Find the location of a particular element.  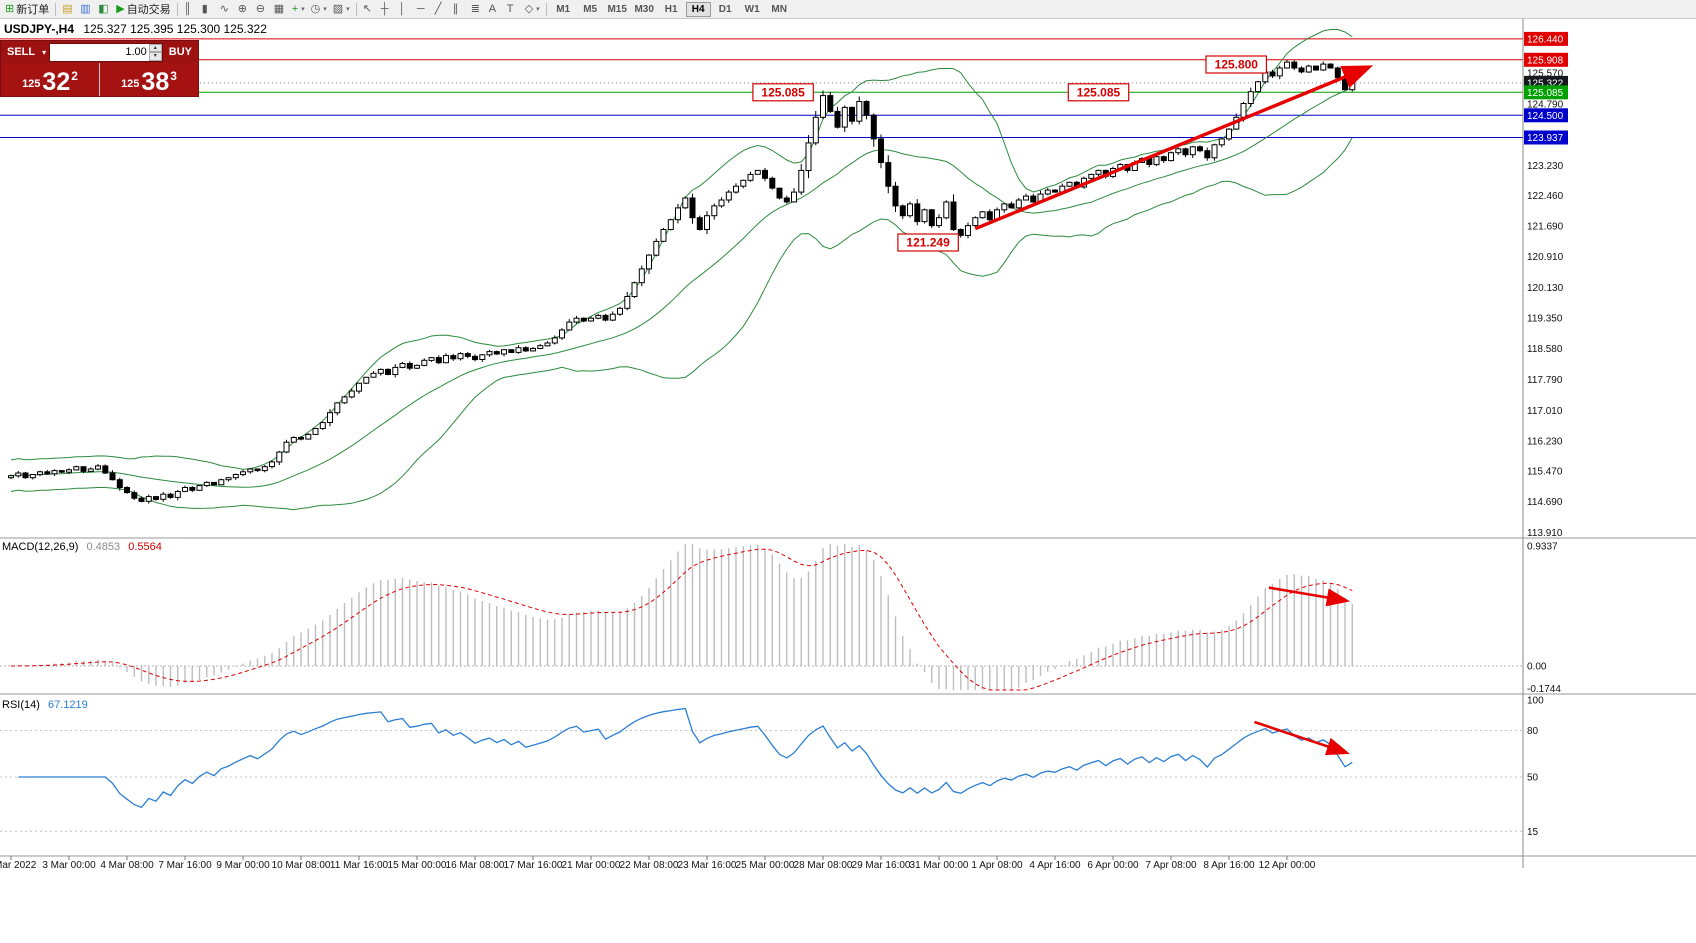

time-axis-label: 15 Mar 00:00 is located at coordinates (417, 865).